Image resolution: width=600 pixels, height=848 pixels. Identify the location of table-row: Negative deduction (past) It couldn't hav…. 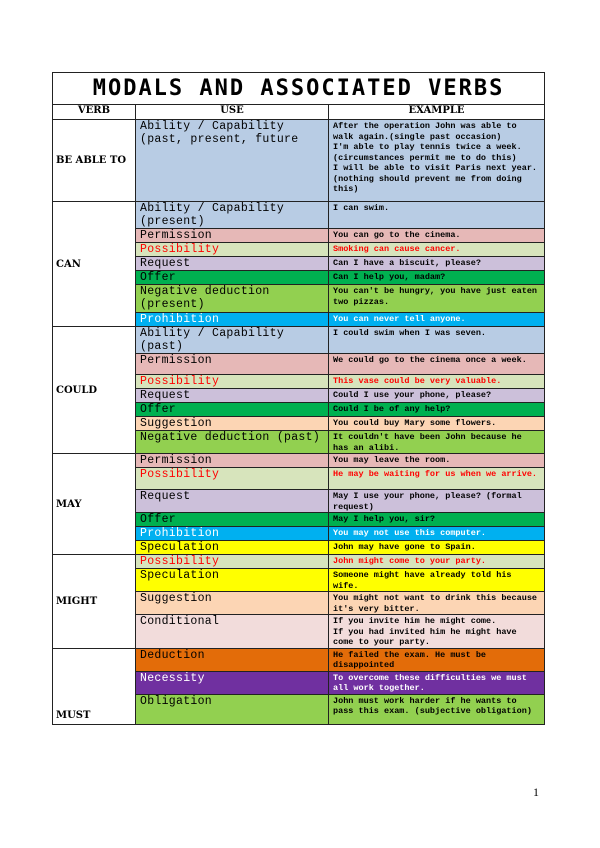
(299, 442).